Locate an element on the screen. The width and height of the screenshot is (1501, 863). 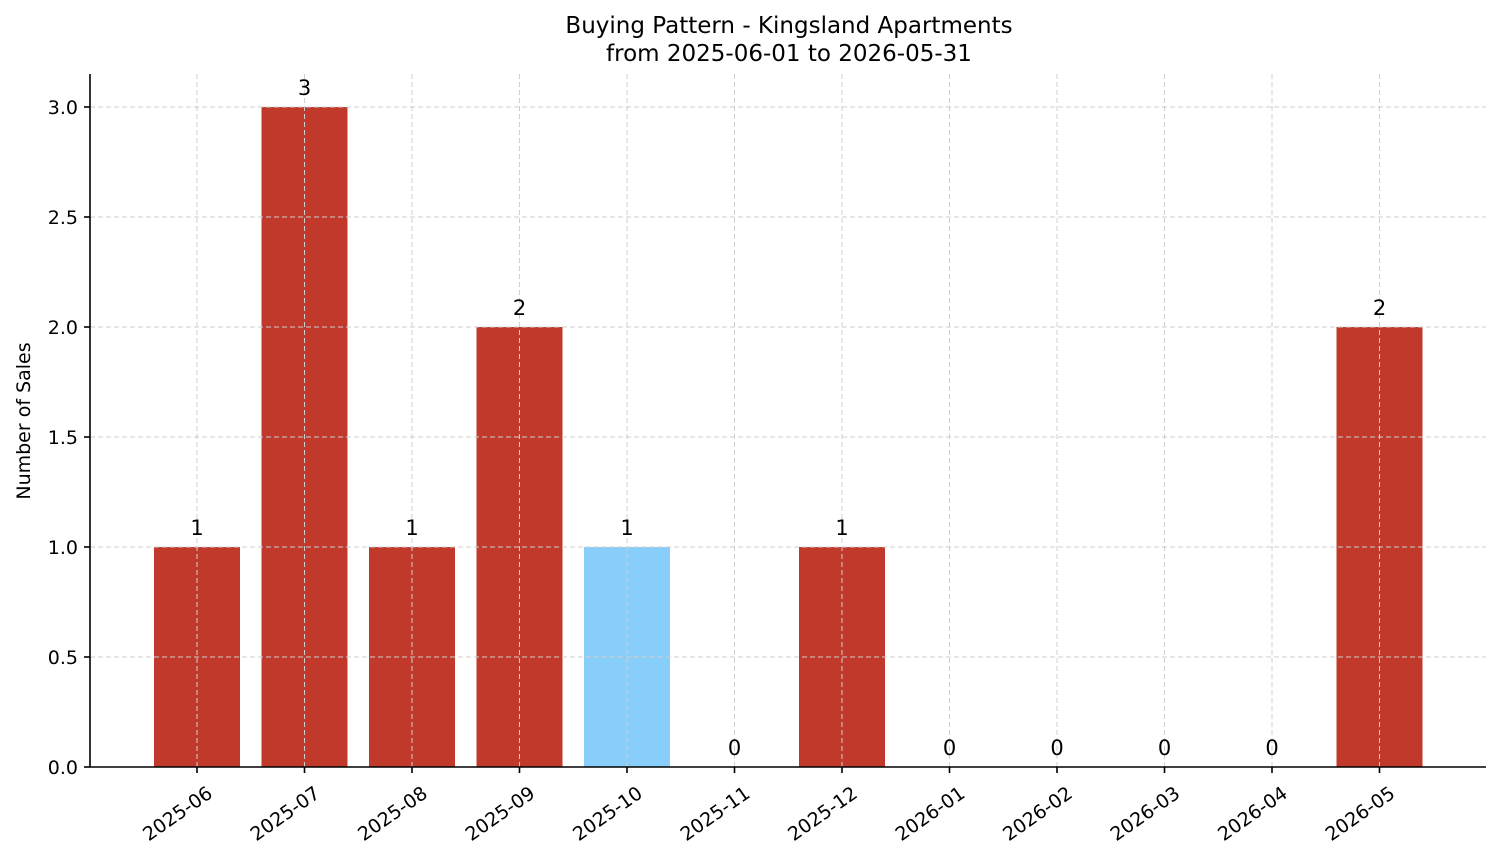
x-tick-label: 2026-01 is located at coordinates (931, 814).